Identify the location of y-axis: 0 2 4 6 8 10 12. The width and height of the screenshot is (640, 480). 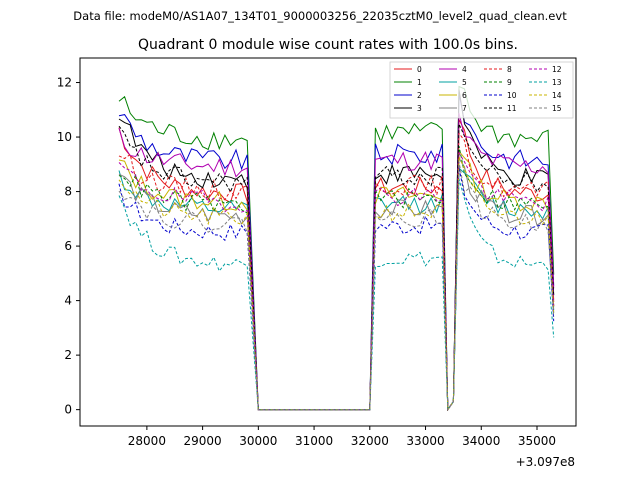
(68, 246).